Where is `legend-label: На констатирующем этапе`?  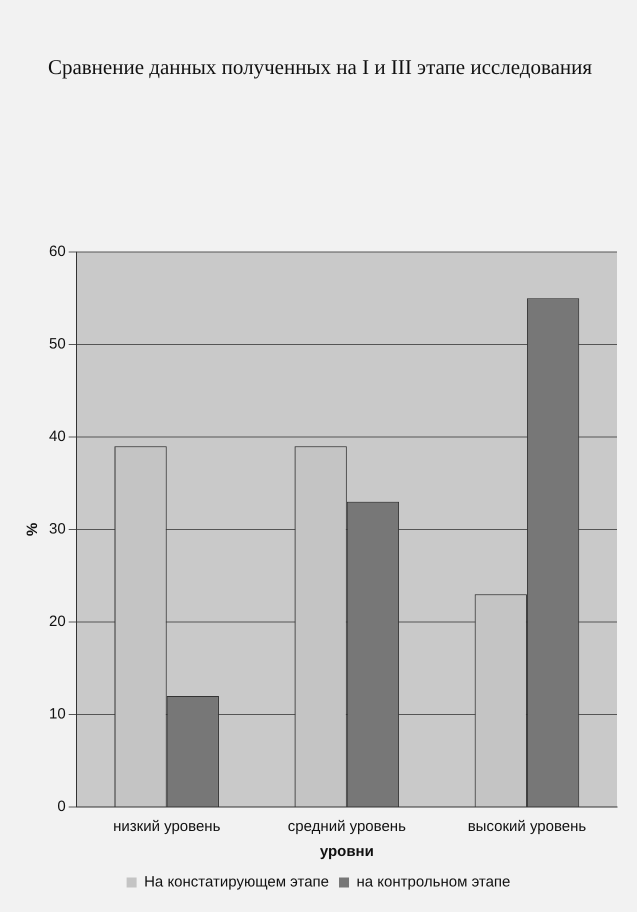 legend-label: На констатирующем этапе is located at coordinates (237, 882).